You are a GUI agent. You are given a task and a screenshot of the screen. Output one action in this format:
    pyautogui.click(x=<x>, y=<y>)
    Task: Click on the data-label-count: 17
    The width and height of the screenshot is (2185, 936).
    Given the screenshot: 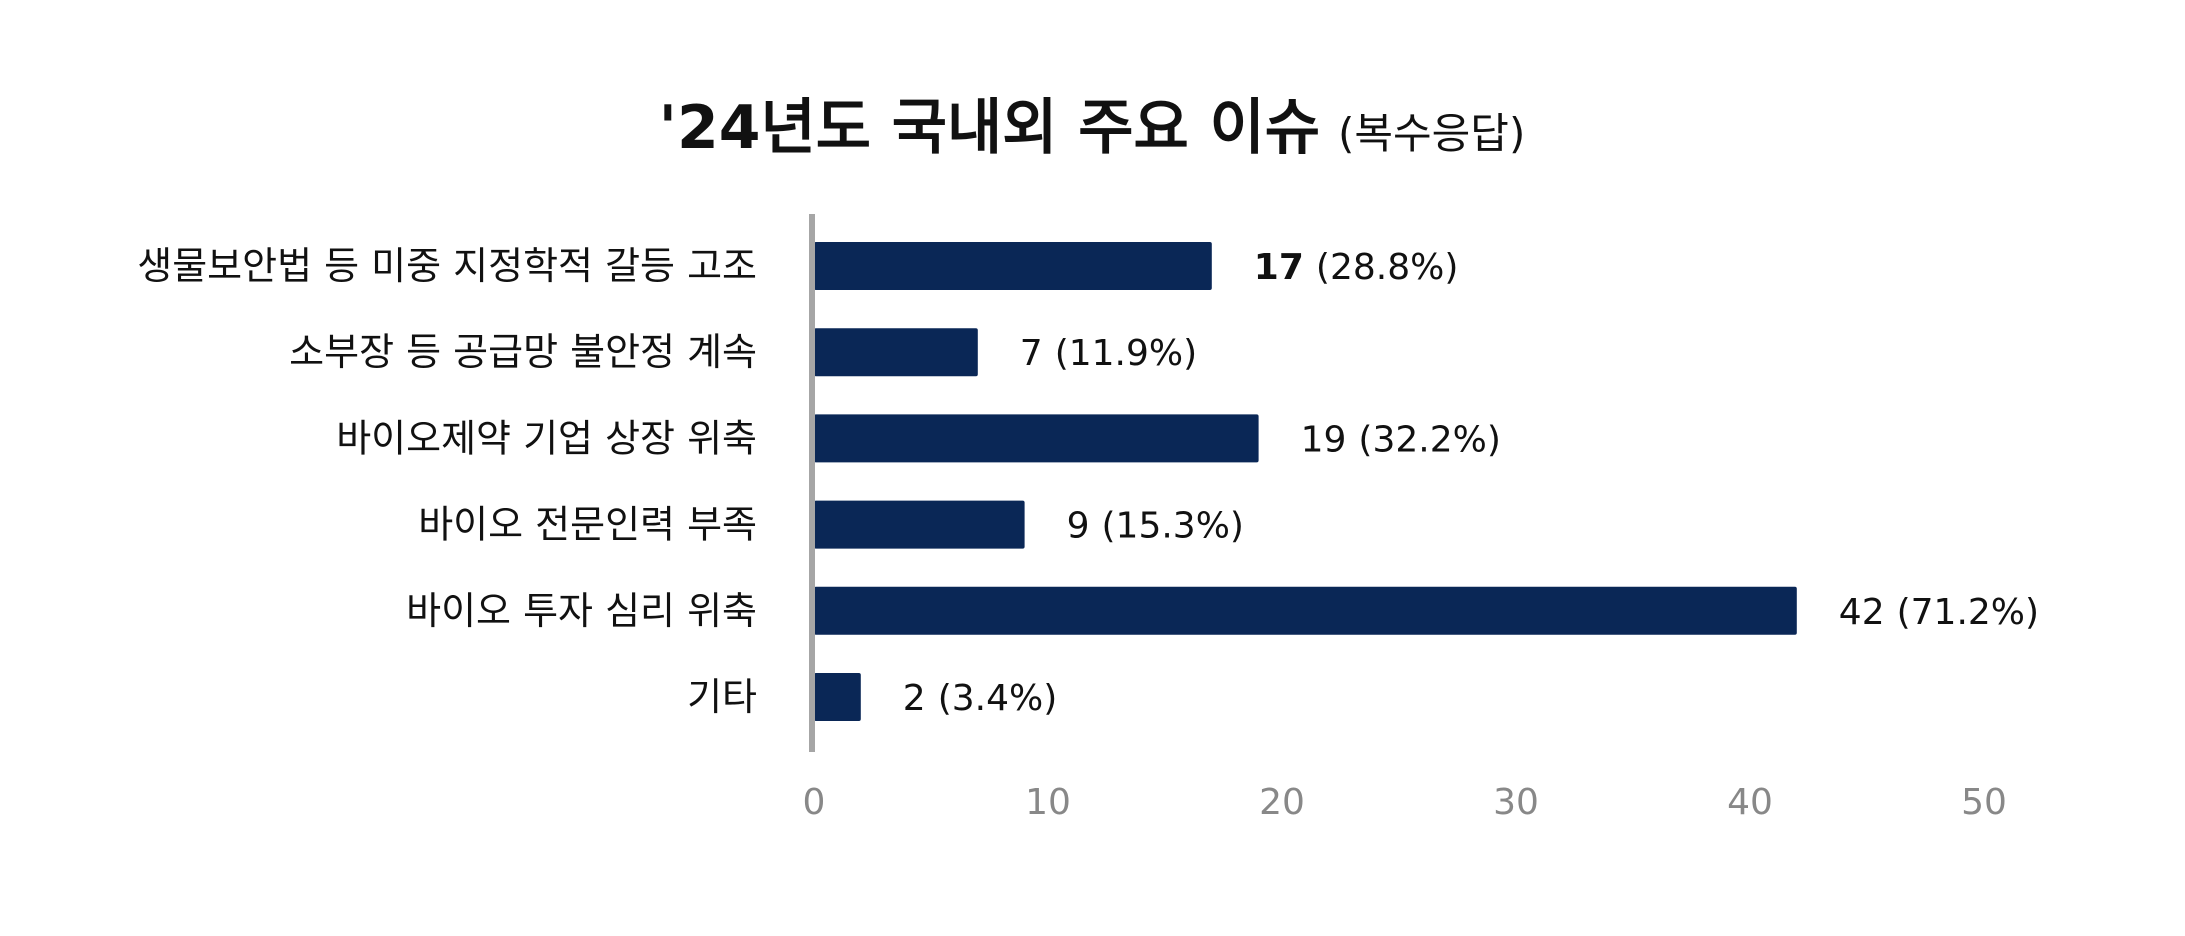 What is the action you would take?
    pyautogui.click(x=1279, y=267)
    